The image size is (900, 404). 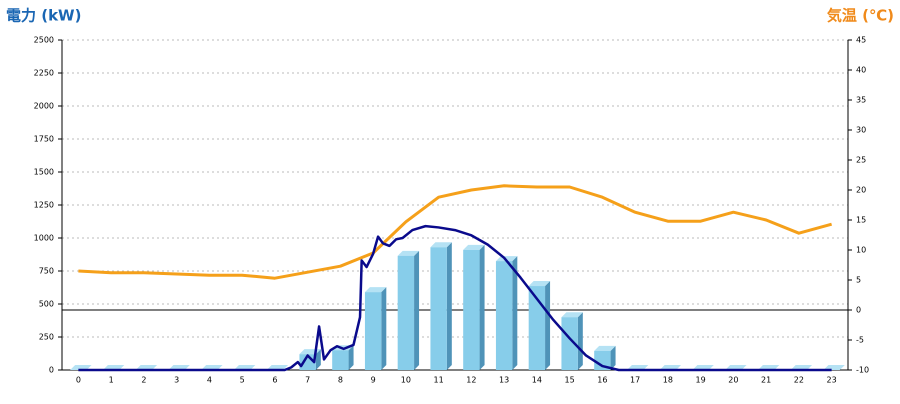 I want to click on y2-axis-label: 気温 (℃), so click(x=860, y=16).